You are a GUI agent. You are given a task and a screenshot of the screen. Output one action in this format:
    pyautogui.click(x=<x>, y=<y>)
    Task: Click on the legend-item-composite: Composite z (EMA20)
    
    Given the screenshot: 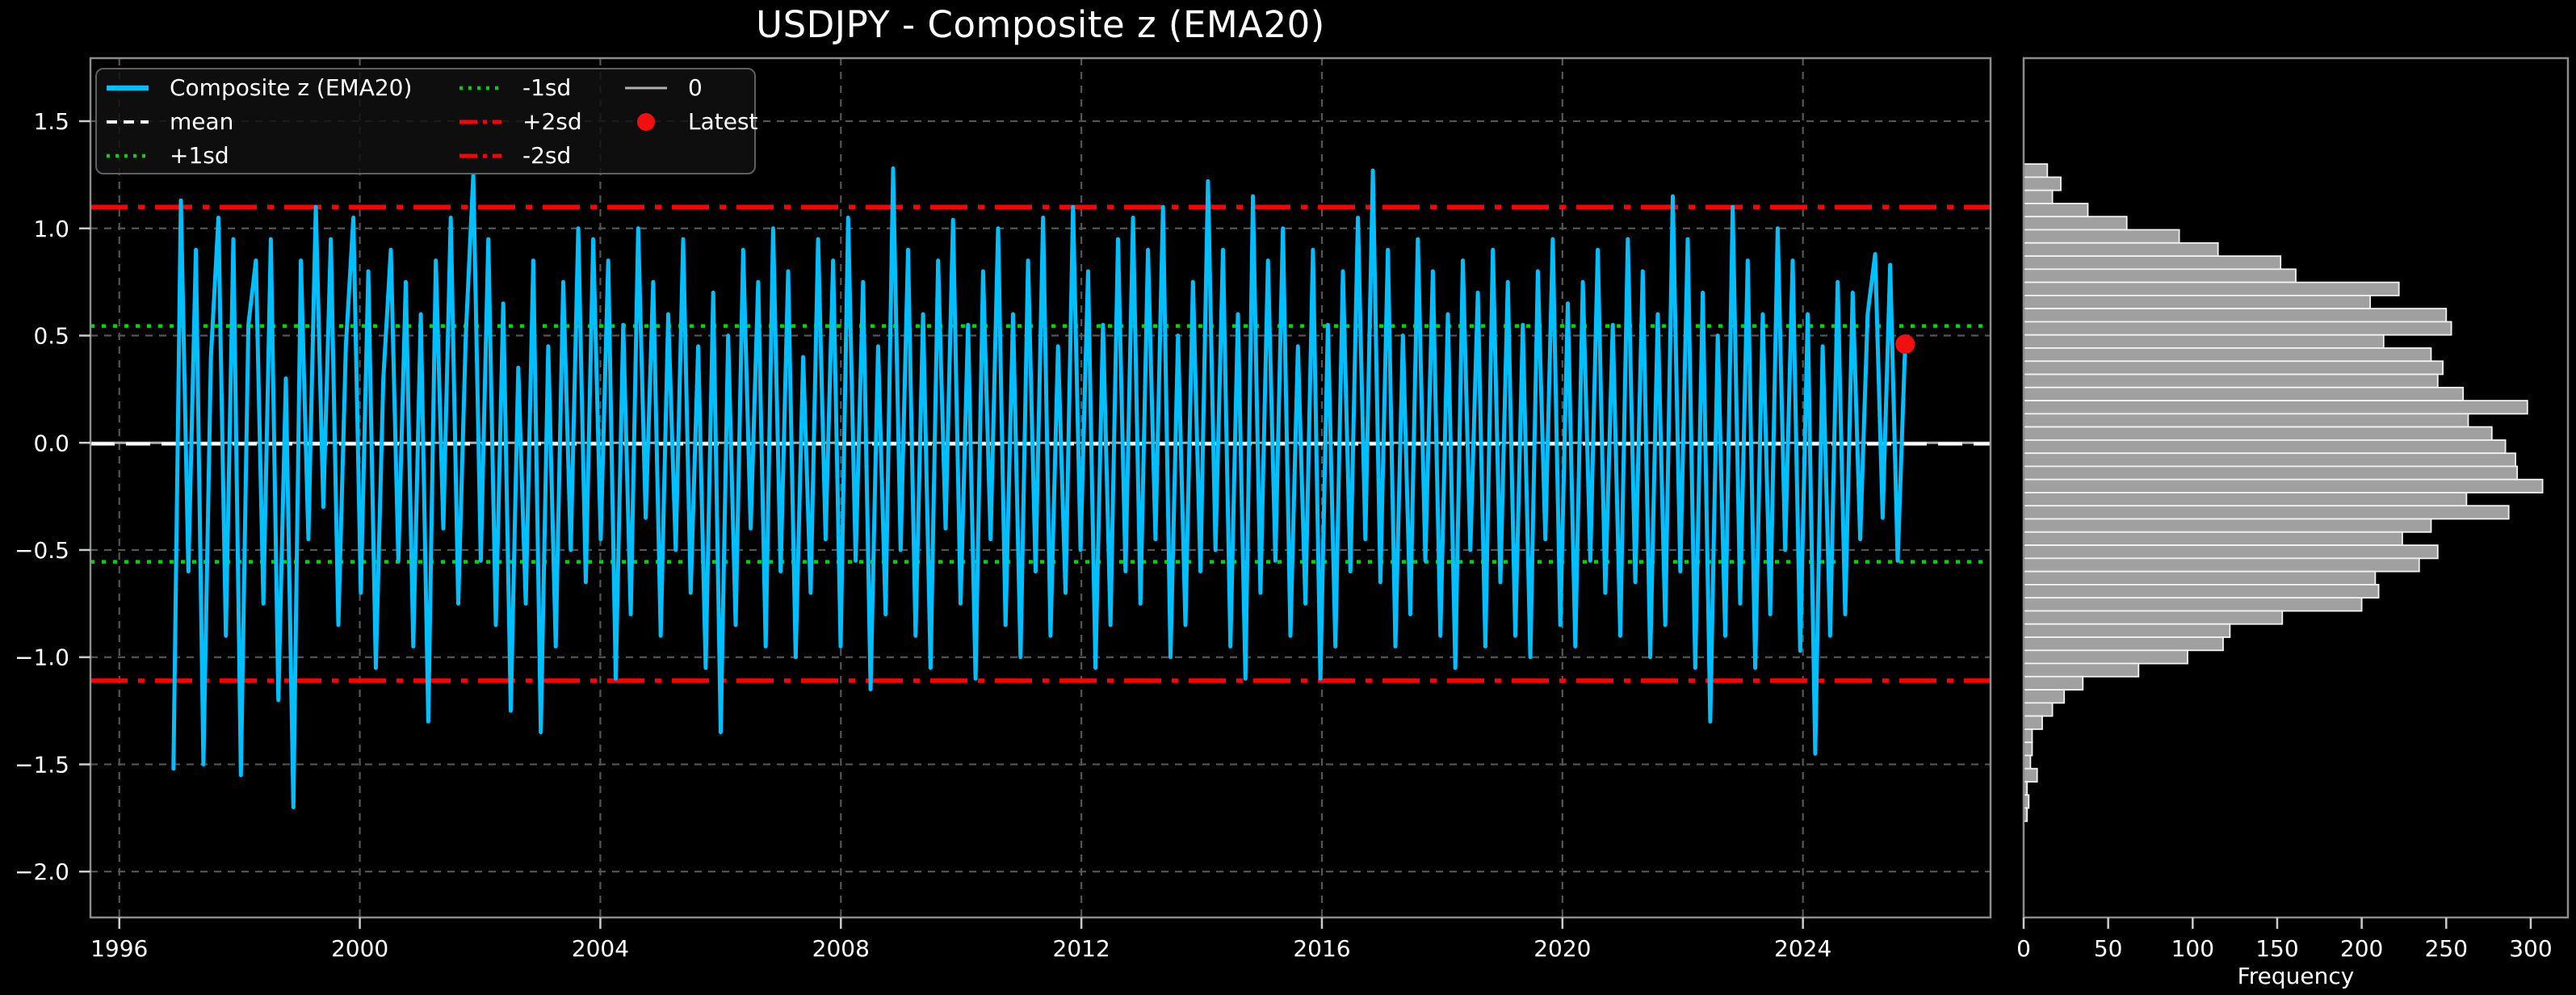 What is the action you would take?
    pyautogui.click(x=283, y=88)
    